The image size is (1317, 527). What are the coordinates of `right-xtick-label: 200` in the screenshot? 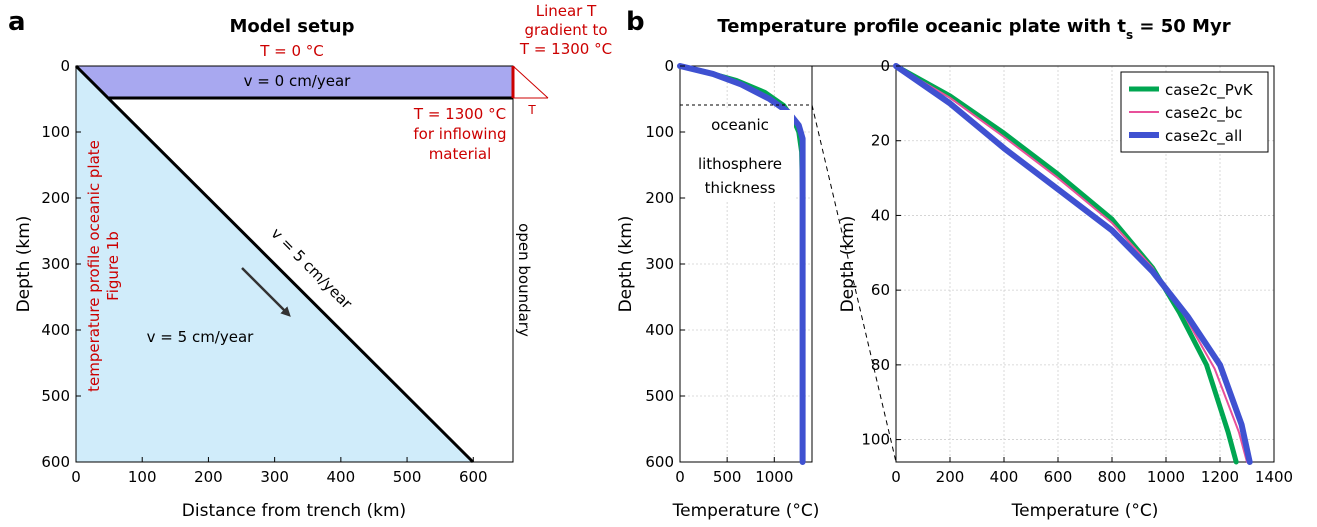 It's located at (950, 477).